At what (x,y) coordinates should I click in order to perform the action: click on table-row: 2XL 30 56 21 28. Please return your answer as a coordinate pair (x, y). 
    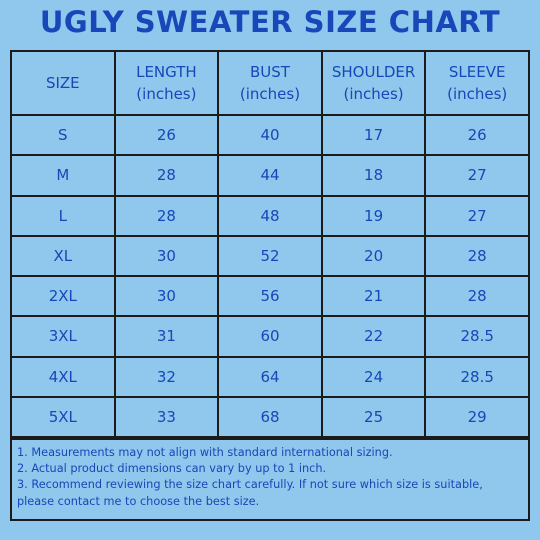
    Looking at the image, I should click on (270, 296).